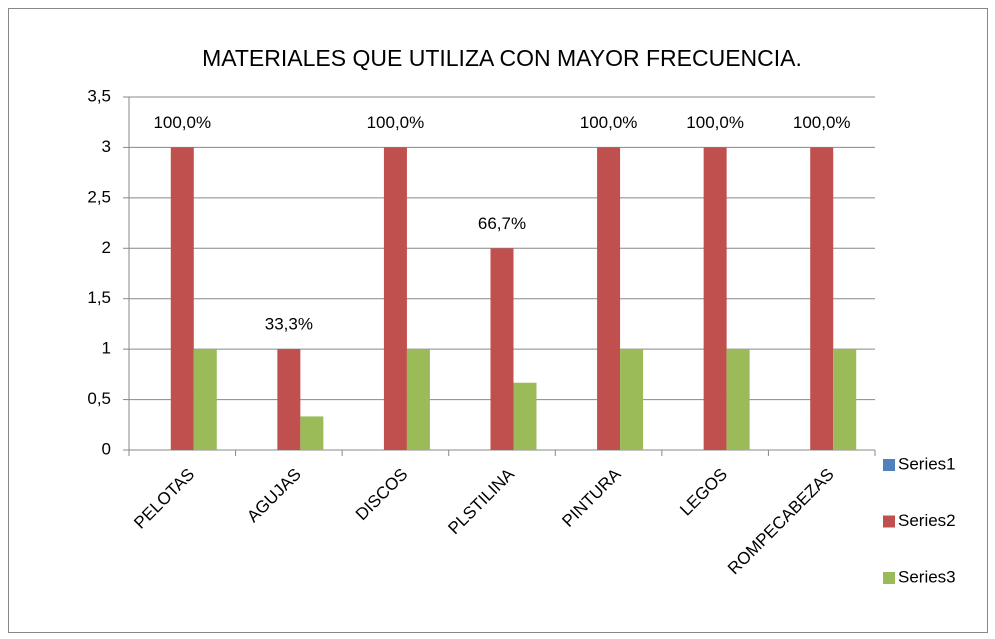 This screenshot has width=995, height=639. What do you see at coordinates (289, 324) in the screenshot?
I see `data-label: 33,3%` at bounding box center [289, 324].